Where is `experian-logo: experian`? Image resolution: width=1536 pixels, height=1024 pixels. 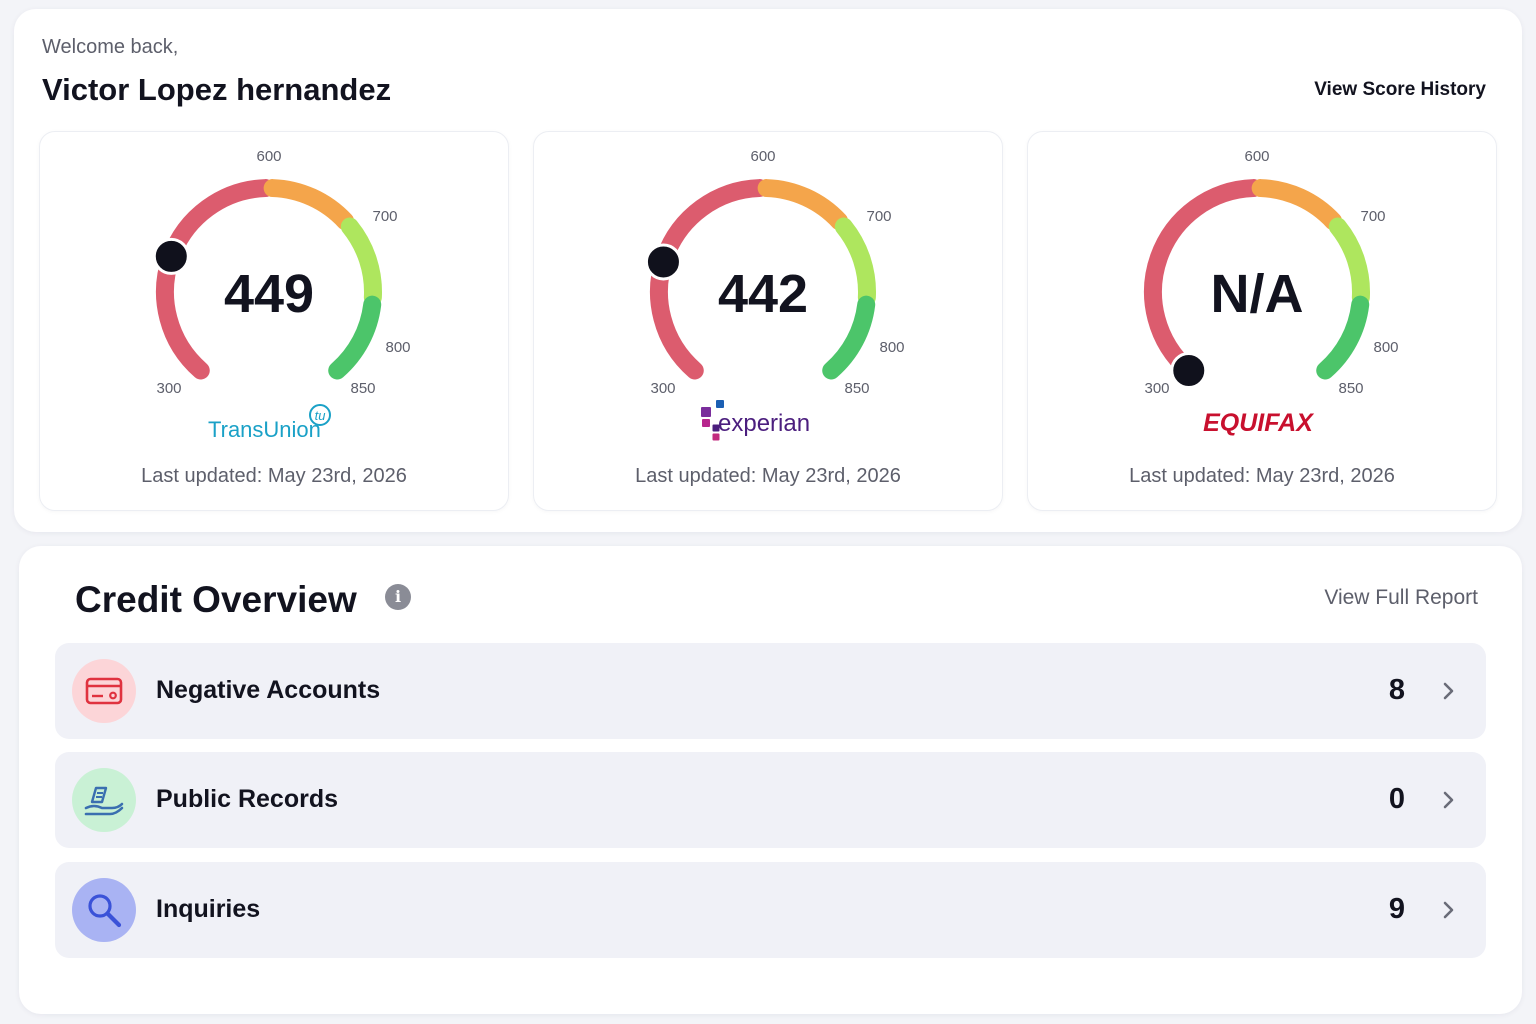
experian-logo: experian is located at coordinates (755, 420).